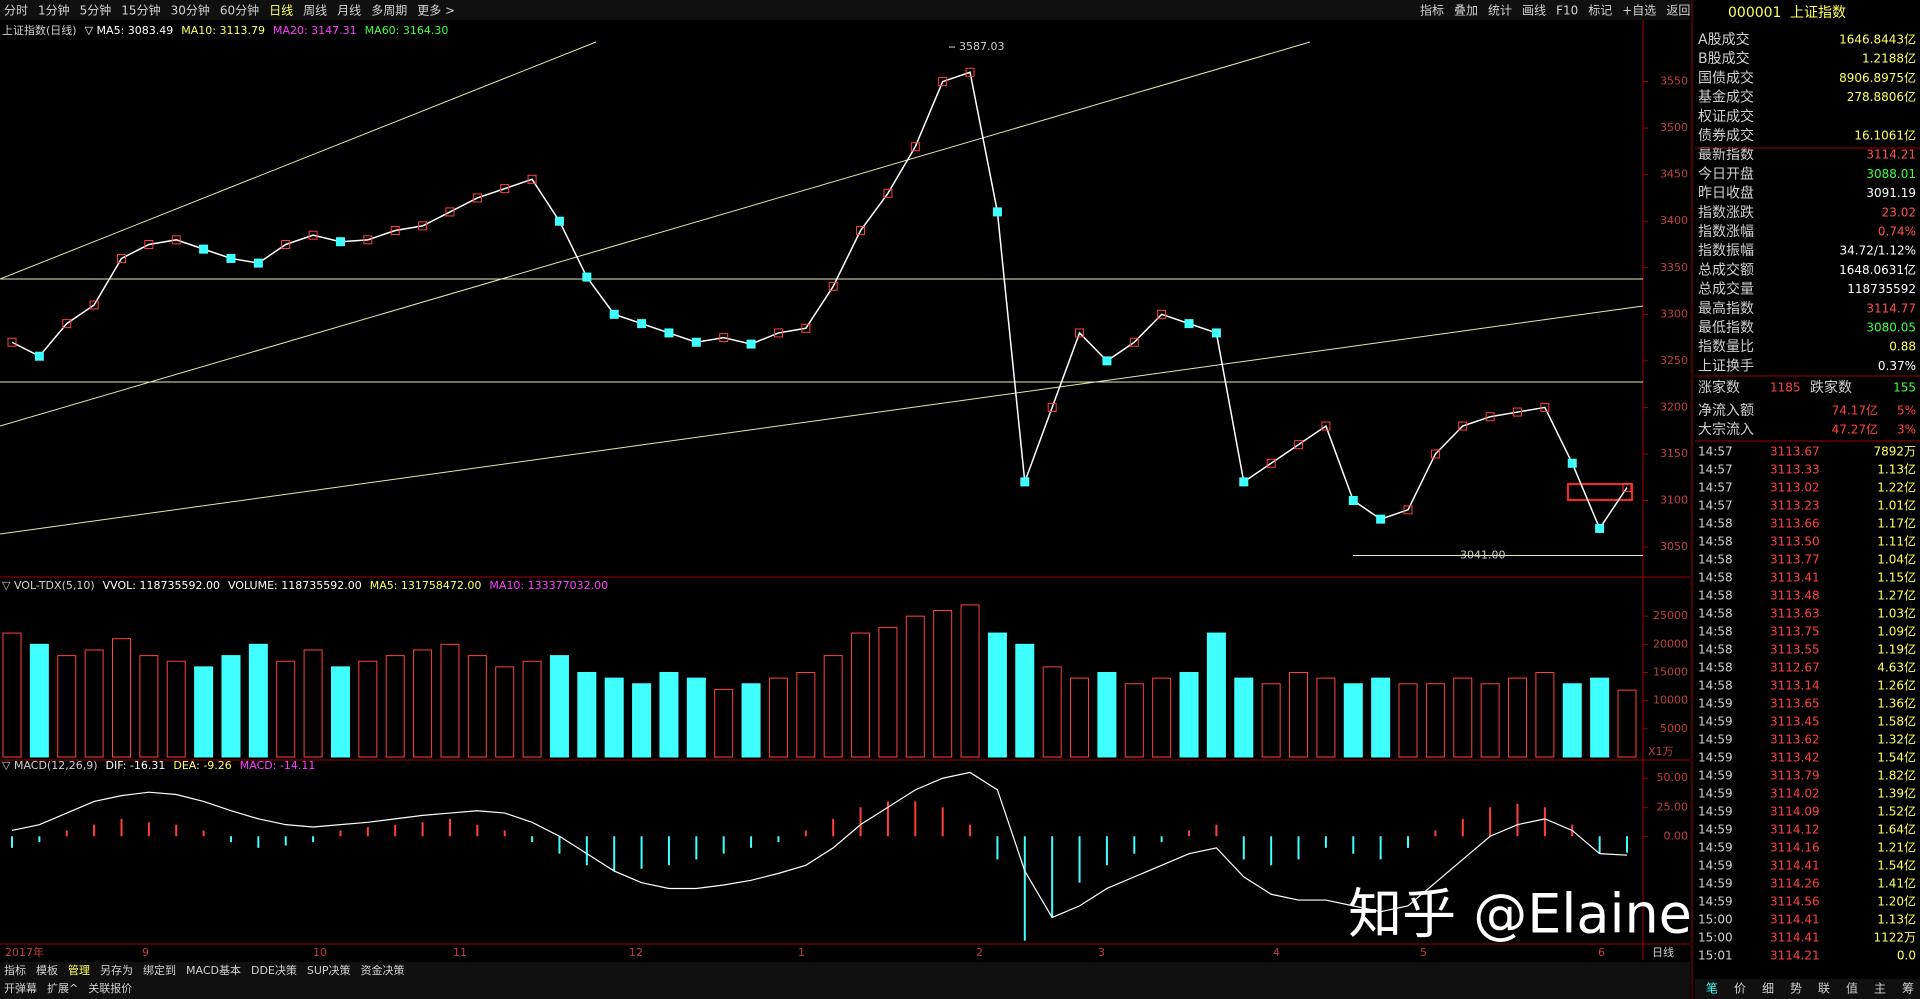 The image size is (1920, 999). What do you see at coordinates (15, 970) in the screenshot?
I see `bottom-tab: 指标` at bounding box center [15, 970].